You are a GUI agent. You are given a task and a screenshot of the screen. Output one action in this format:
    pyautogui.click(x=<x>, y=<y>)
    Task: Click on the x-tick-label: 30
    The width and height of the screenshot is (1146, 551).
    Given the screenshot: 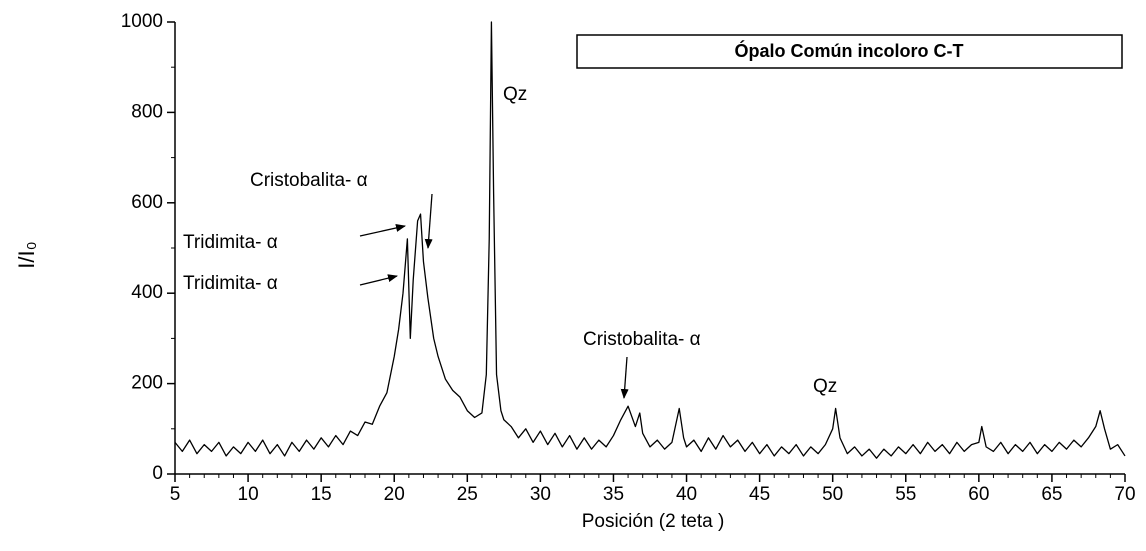 What is the action you would take?
    pyautogui.click(x=540, y=494)
    